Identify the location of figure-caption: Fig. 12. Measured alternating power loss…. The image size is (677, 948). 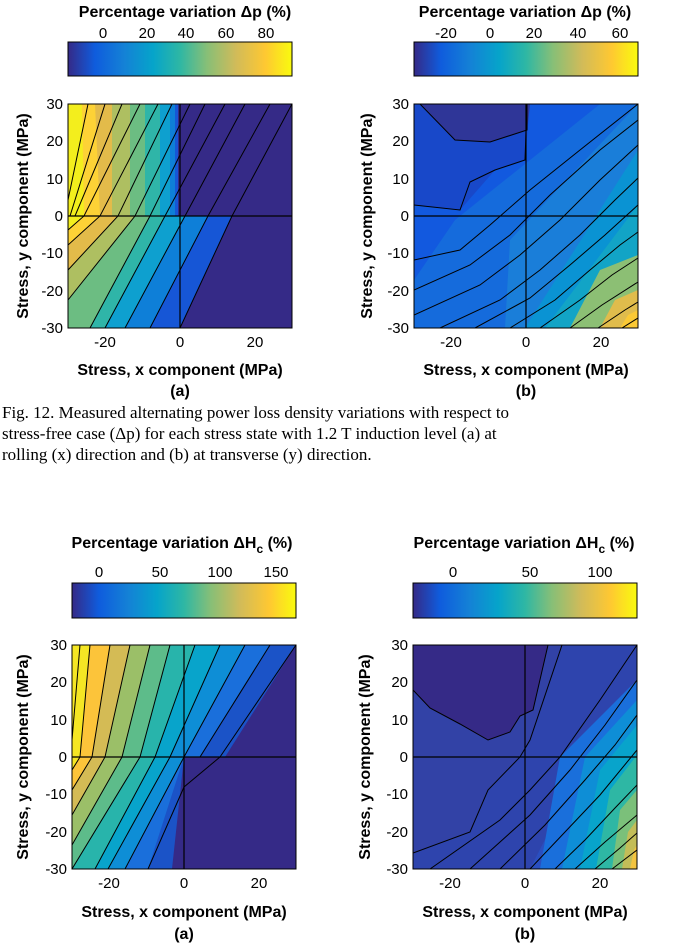
(337, 433).